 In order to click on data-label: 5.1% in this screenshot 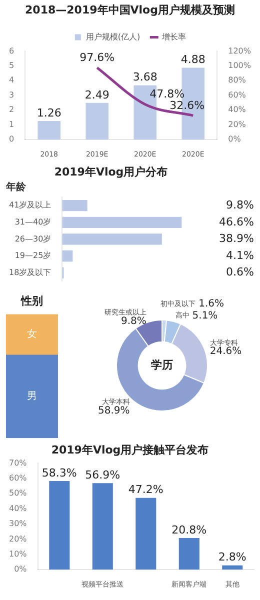, I will do `click(205, 316)`.